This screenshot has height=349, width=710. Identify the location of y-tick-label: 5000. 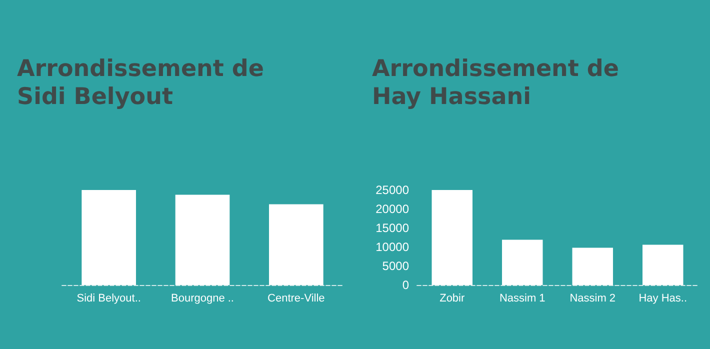
(396, 266).